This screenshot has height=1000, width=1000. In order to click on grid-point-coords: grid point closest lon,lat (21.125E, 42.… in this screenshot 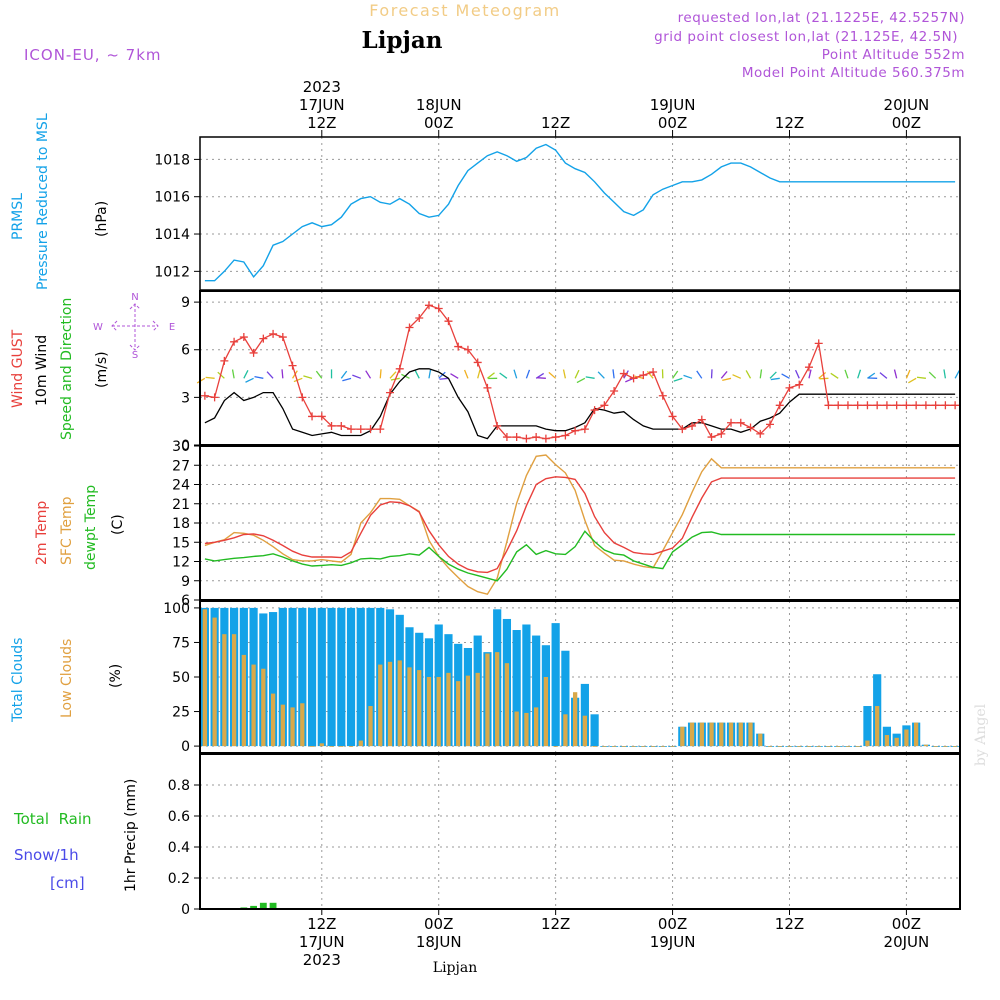, I will do `click(806, 37)`.